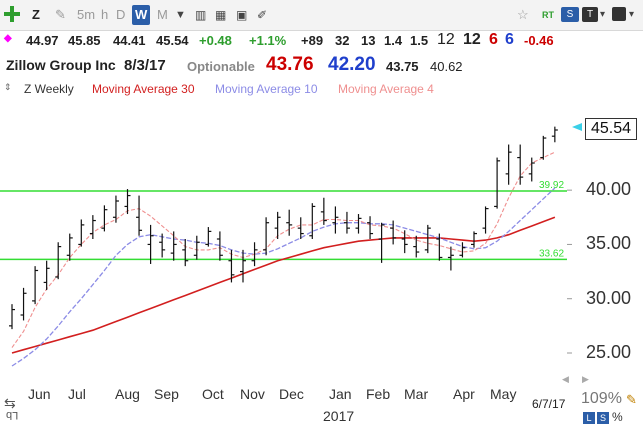 This screenshot has width=643, height=428. What do you see at coordinates (551, 185) in the screenshot?
I see `horizontal-line-label: 39.92` at bounding box center [551, 185].